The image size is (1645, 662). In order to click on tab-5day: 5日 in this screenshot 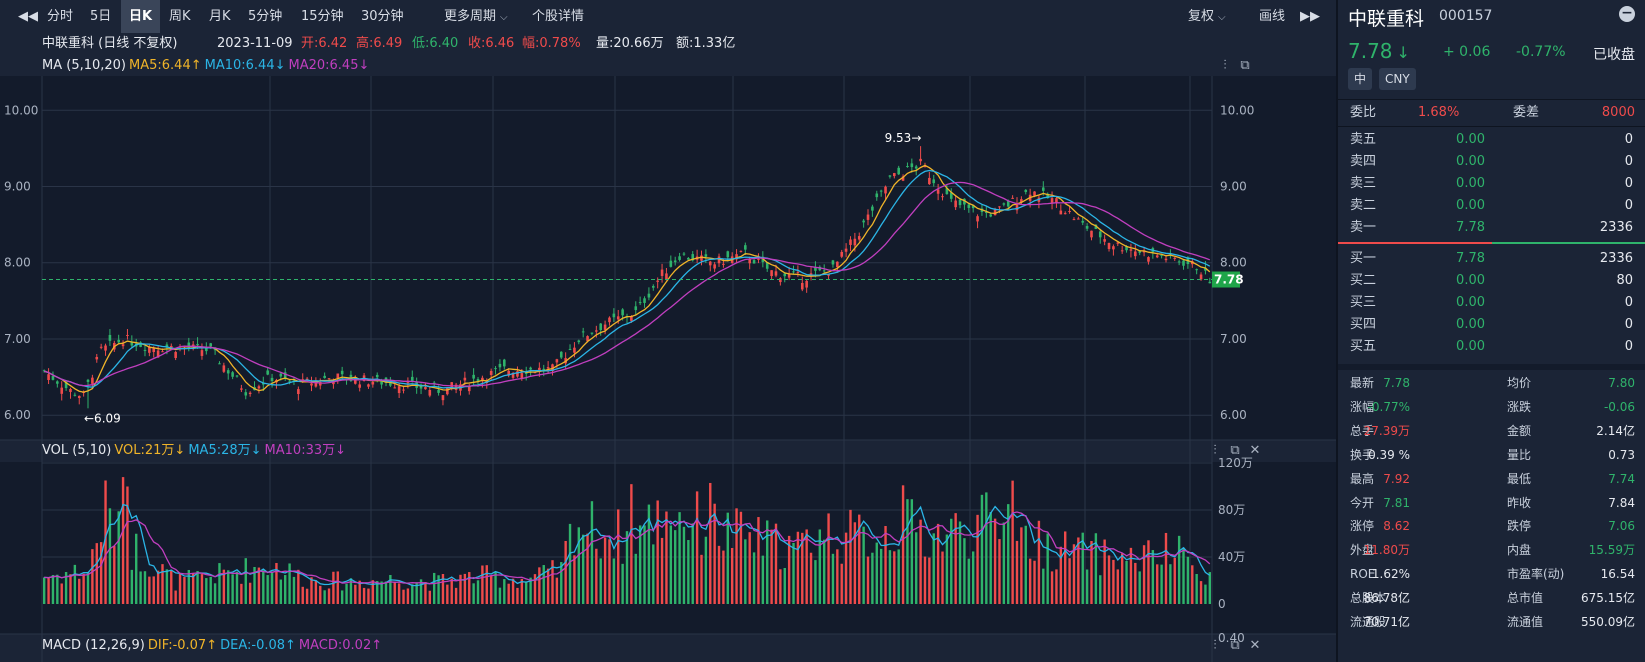, I will do `click(101, 16)`.